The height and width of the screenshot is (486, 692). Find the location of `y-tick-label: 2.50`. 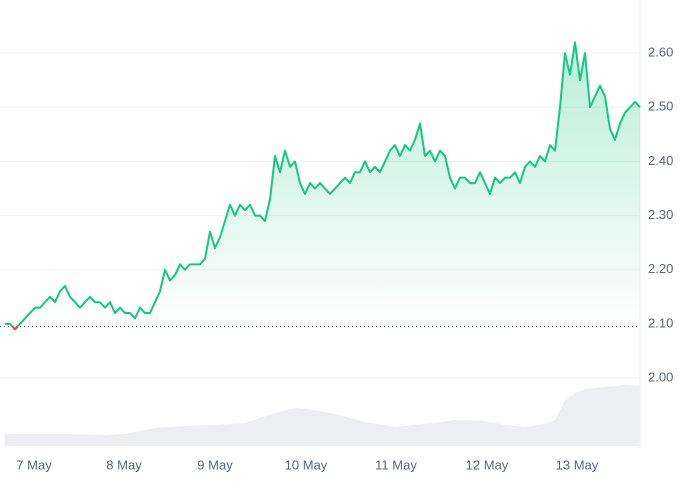

y-tick-label: 2.50 is located at coordinates (660, 106).